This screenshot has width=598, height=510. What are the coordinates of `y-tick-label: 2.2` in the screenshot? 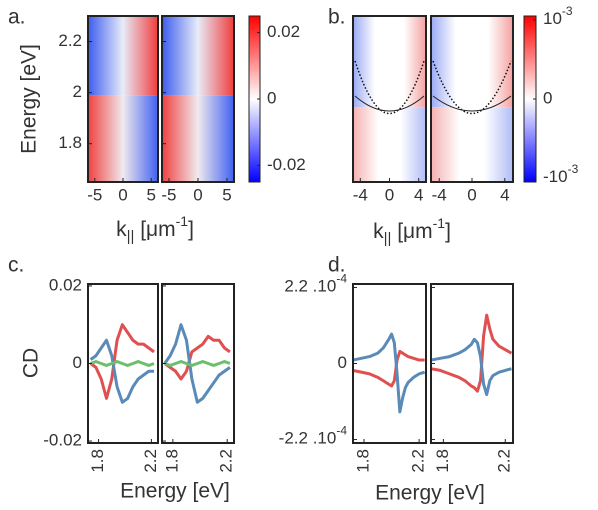 It's located at (70, 40).